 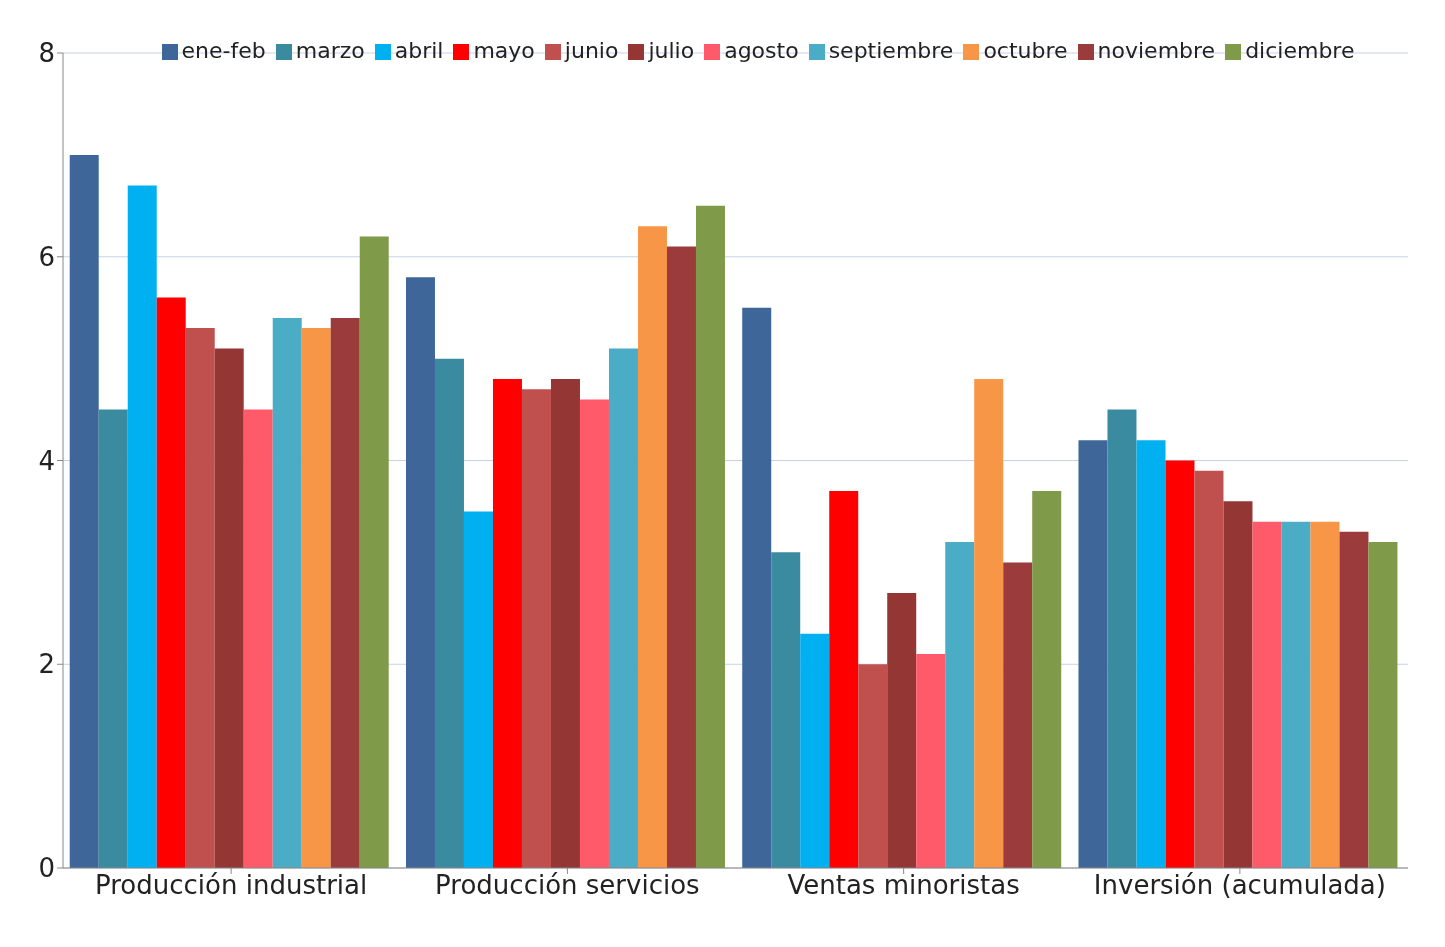 What do you see at coordinates (46, 664) in the screenshot?
I see `y-tick-label: 2` at bounding box center [46, 664].